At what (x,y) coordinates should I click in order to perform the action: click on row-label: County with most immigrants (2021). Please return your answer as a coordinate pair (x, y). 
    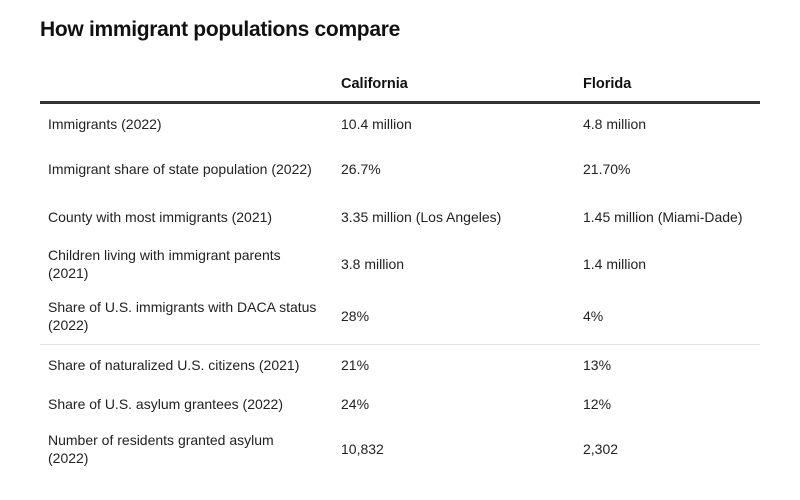
    Looking at the image, I should click on (160, 217).